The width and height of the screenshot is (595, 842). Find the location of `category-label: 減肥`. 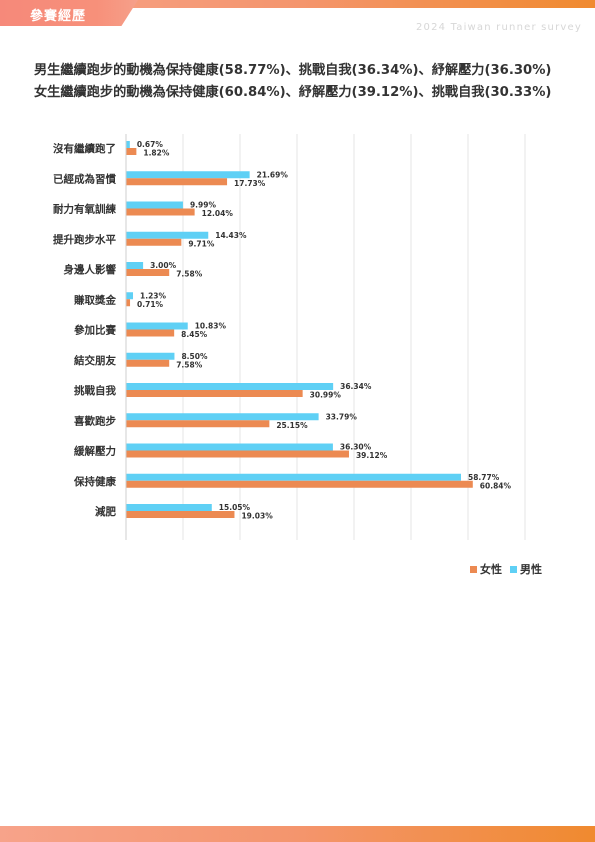

category-label: 減肥 is located at coordinates (105, 511).